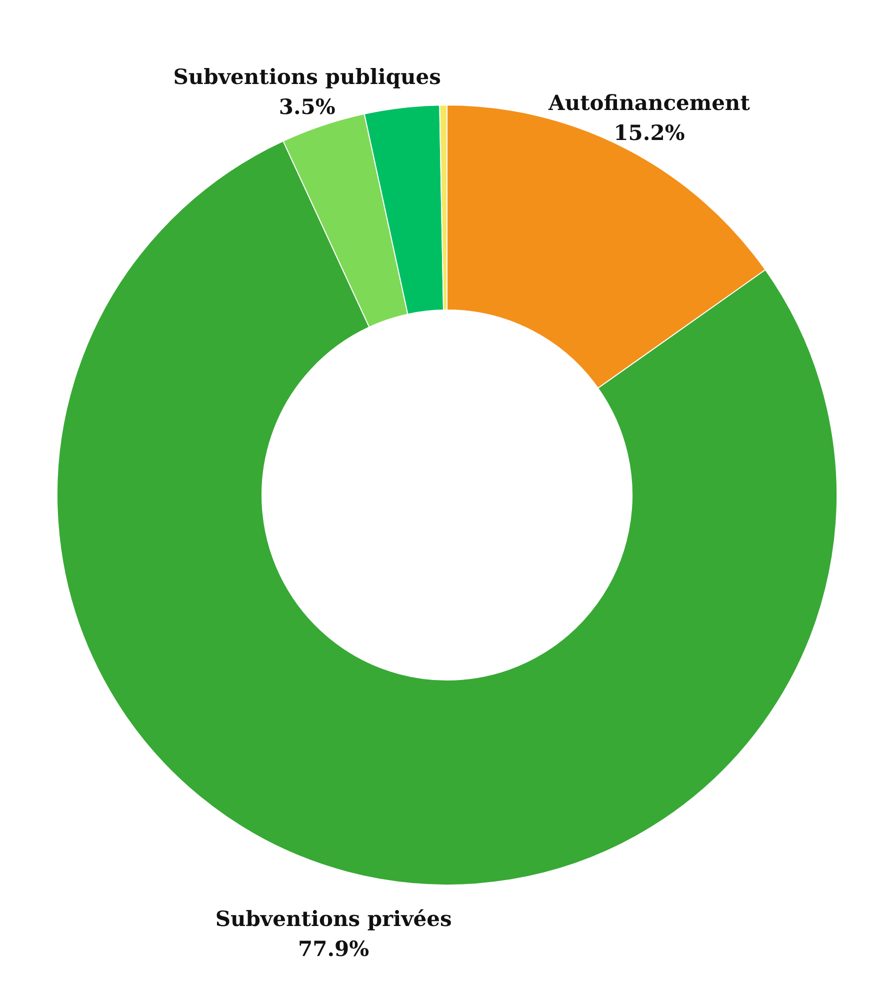 This screenshot has height=990, width=894. Describe the element at coordinates (333, 919) in the screenshot. I see `slice-label: Subventions privées` at that location.